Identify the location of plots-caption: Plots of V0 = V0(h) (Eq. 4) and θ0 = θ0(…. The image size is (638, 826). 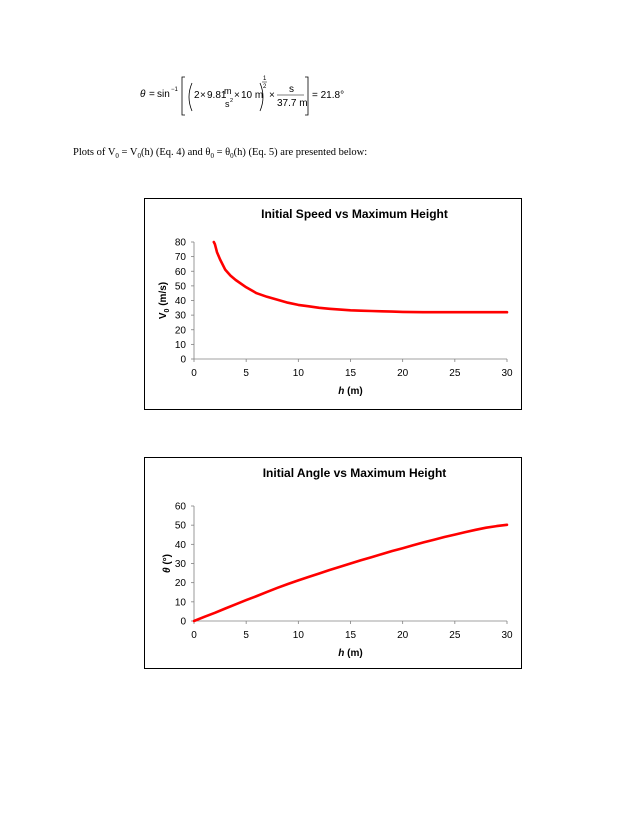
(220, 154).